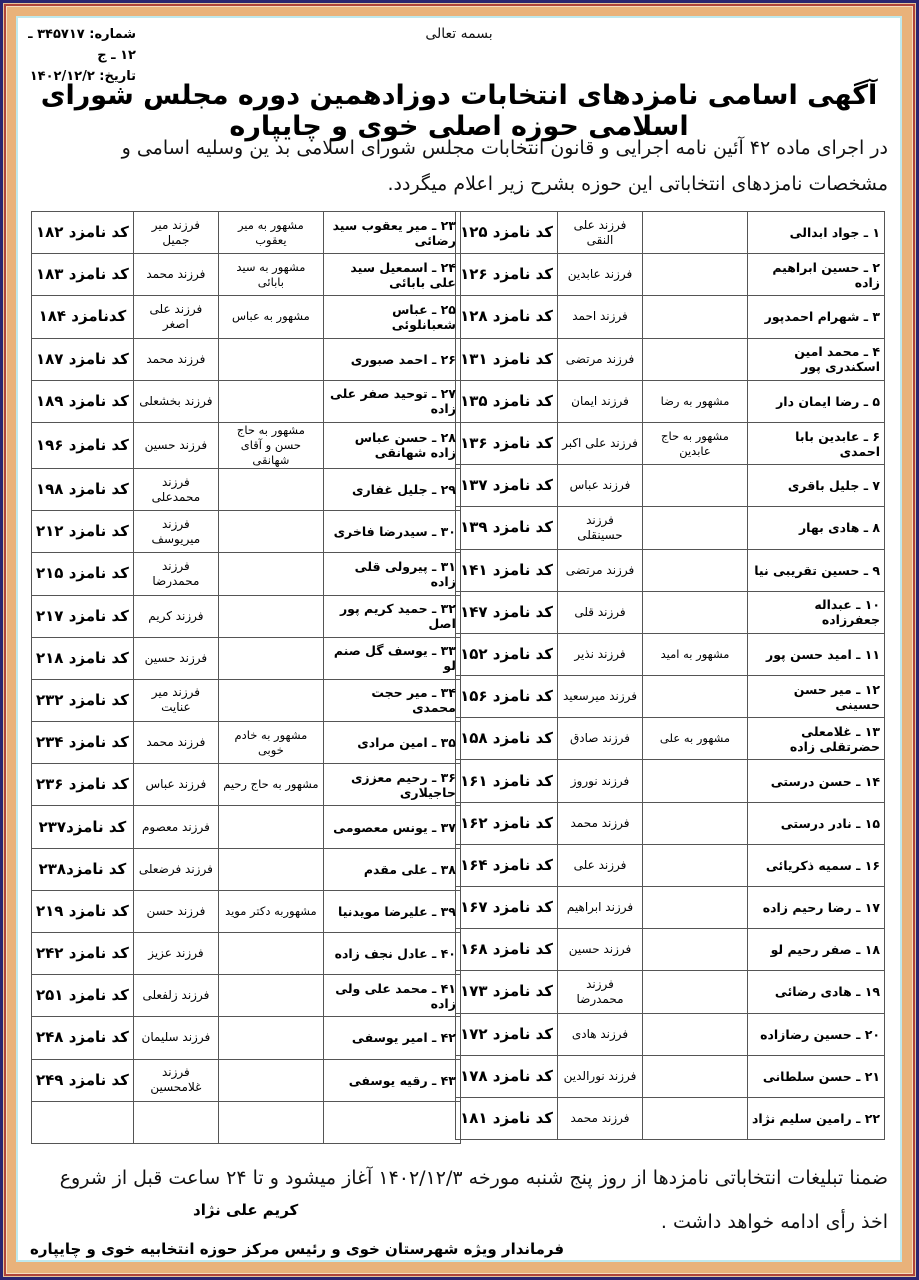 The height and width of the screenshot is (1280, 919). Describe the element at coordinates (175, 996) in the screenshot. I see `candidate-father: فرزند زلفعلی` at that location.